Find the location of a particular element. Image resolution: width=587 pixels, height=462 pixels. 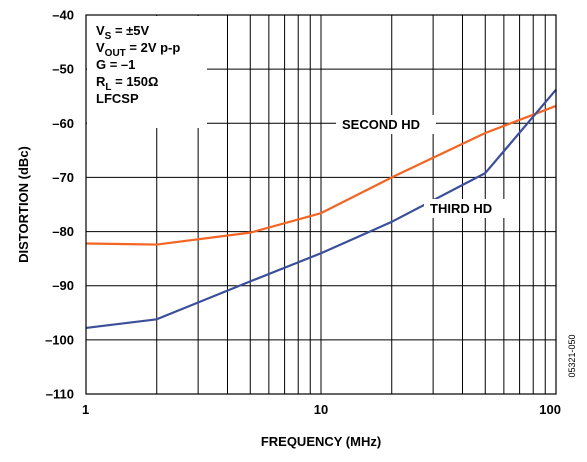

condition-line: VOUT = 2V p-p is located at coordinates (138, 49).